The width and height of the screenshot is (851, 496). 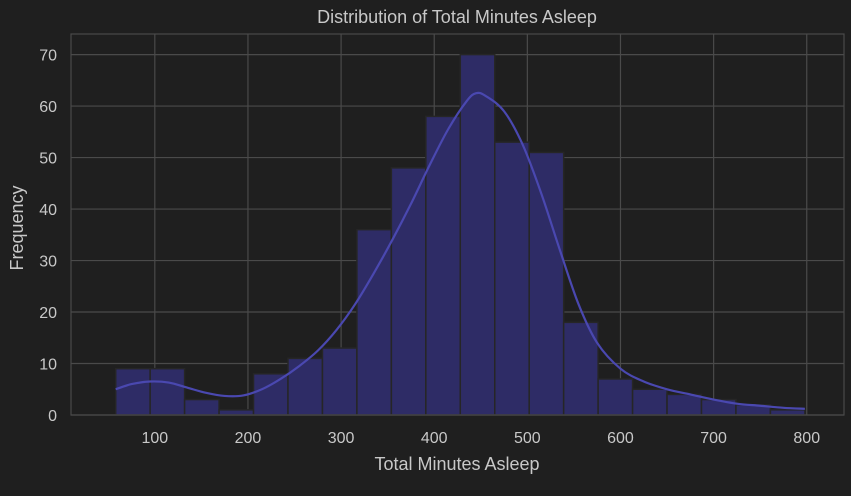 What do you see at coordinates (480, 438) in the screenshot?
I see `x-tick-labels: 100 200 300 400 500 600 700 800` at bounding box center [480, 438].